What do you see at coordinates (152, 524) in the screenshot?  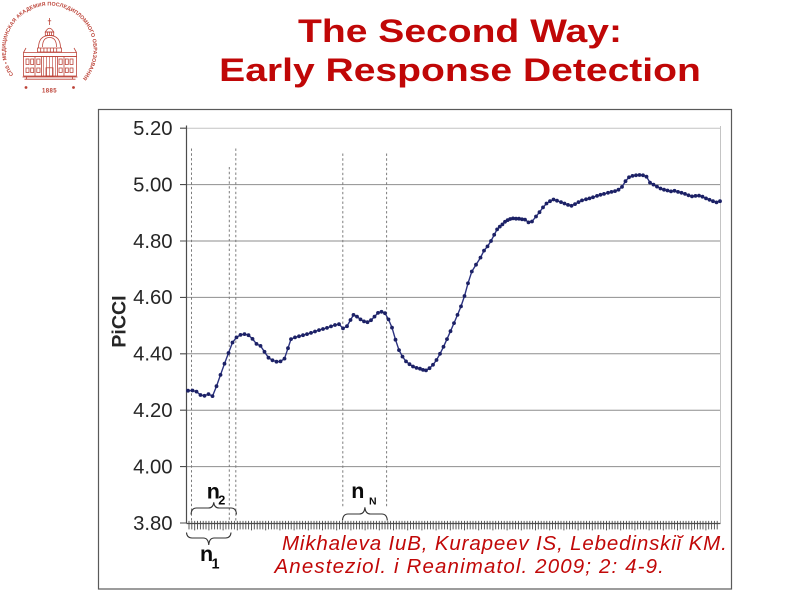 I see `svg-text: 3.80` at bounding box center [152, 524].